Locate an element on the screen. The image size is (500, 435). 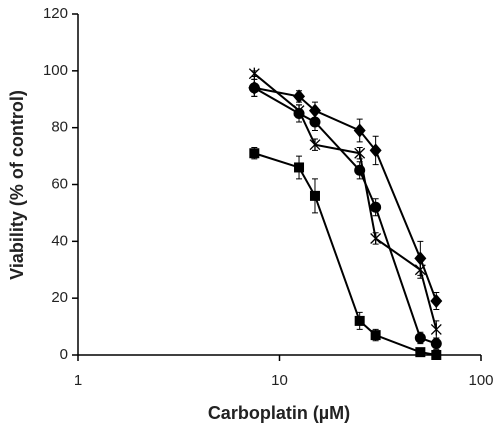
y-tick-label: 20 is located at coordinates (59, 297).